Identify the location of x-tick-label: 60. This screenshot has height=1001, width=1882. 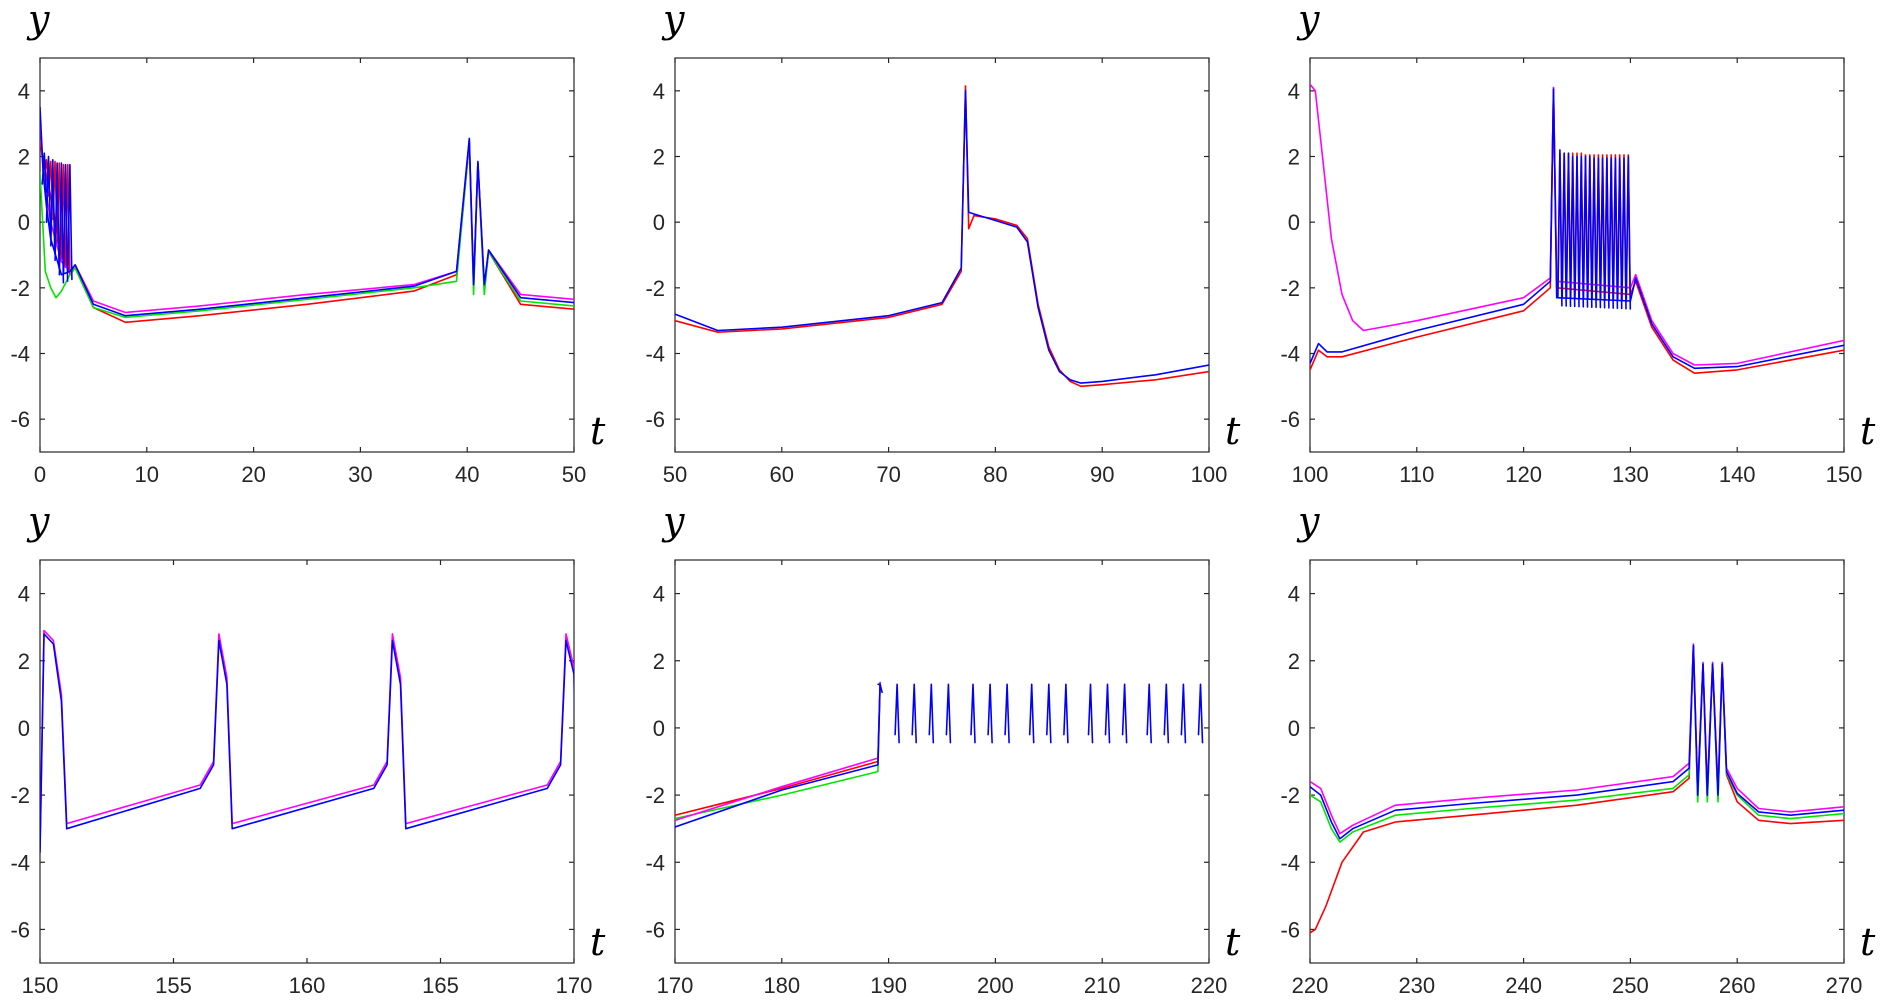
(782, 474).